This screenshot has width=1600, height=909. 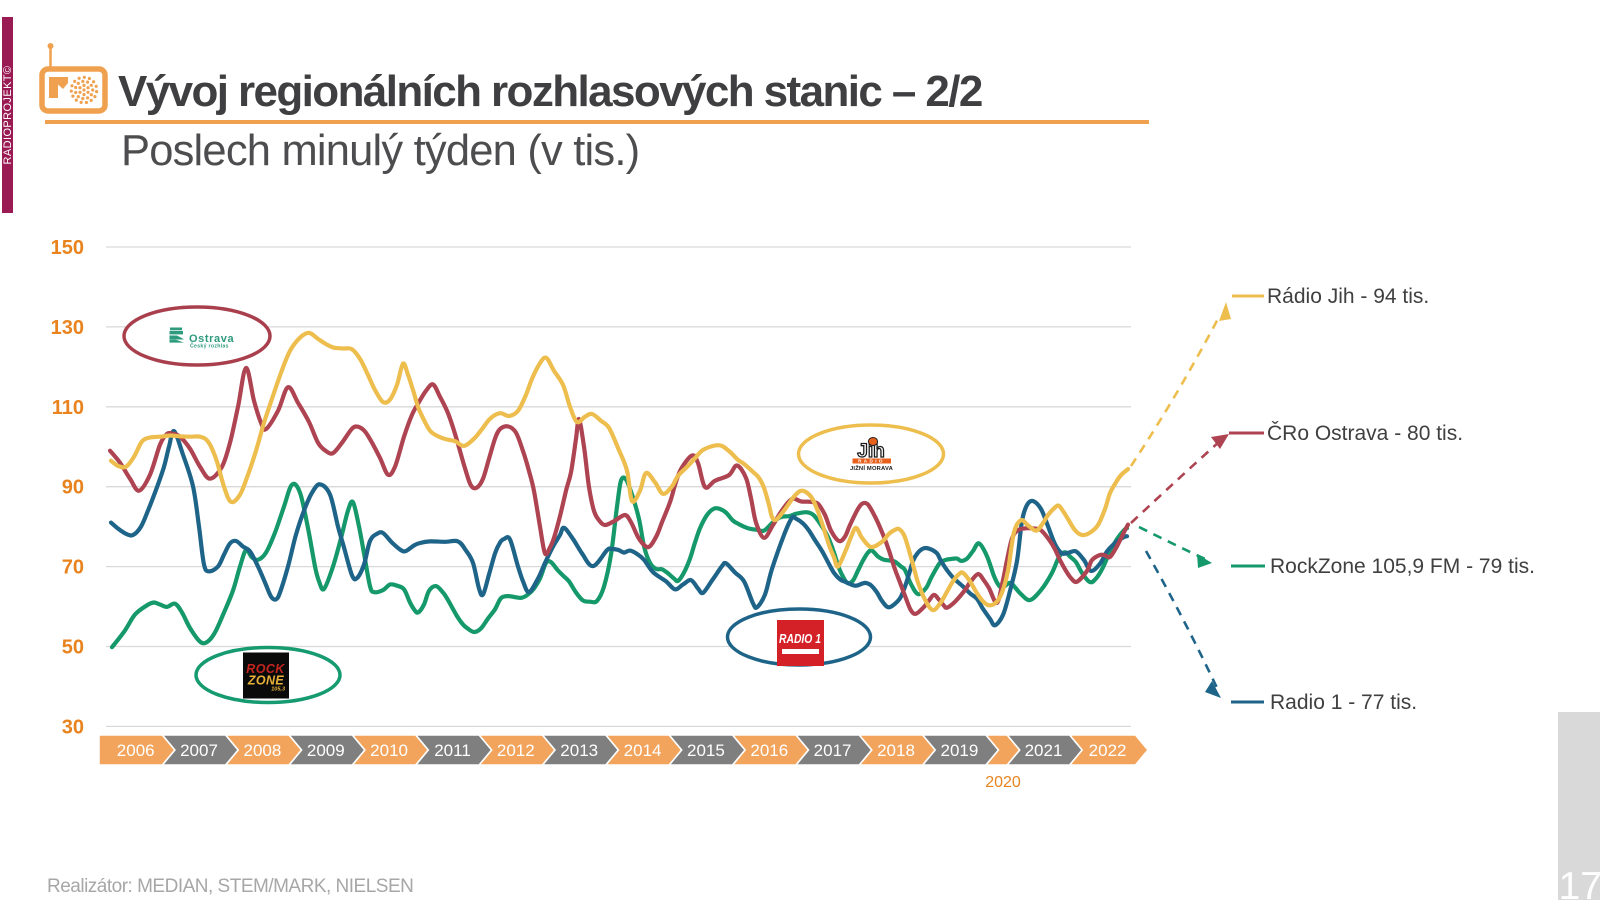 What do you see at coordinates (871, 461) in the screenshot?
I see `svg-text: RADIO` at bounding box center [871, 461].